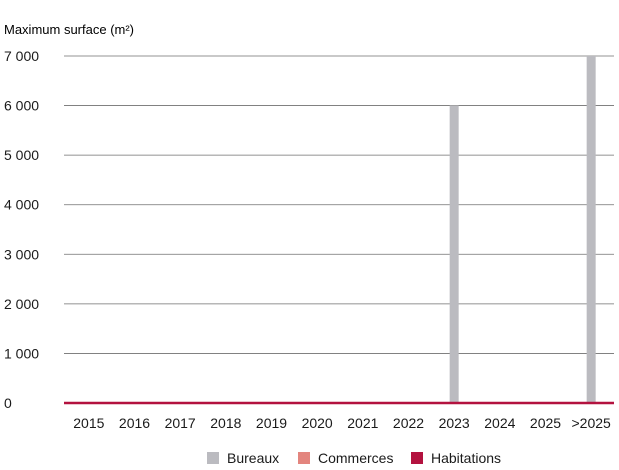  Describe the element at coordinates (180, 423) in the screenshot. I see `x-tick-label: 2017` at that location.